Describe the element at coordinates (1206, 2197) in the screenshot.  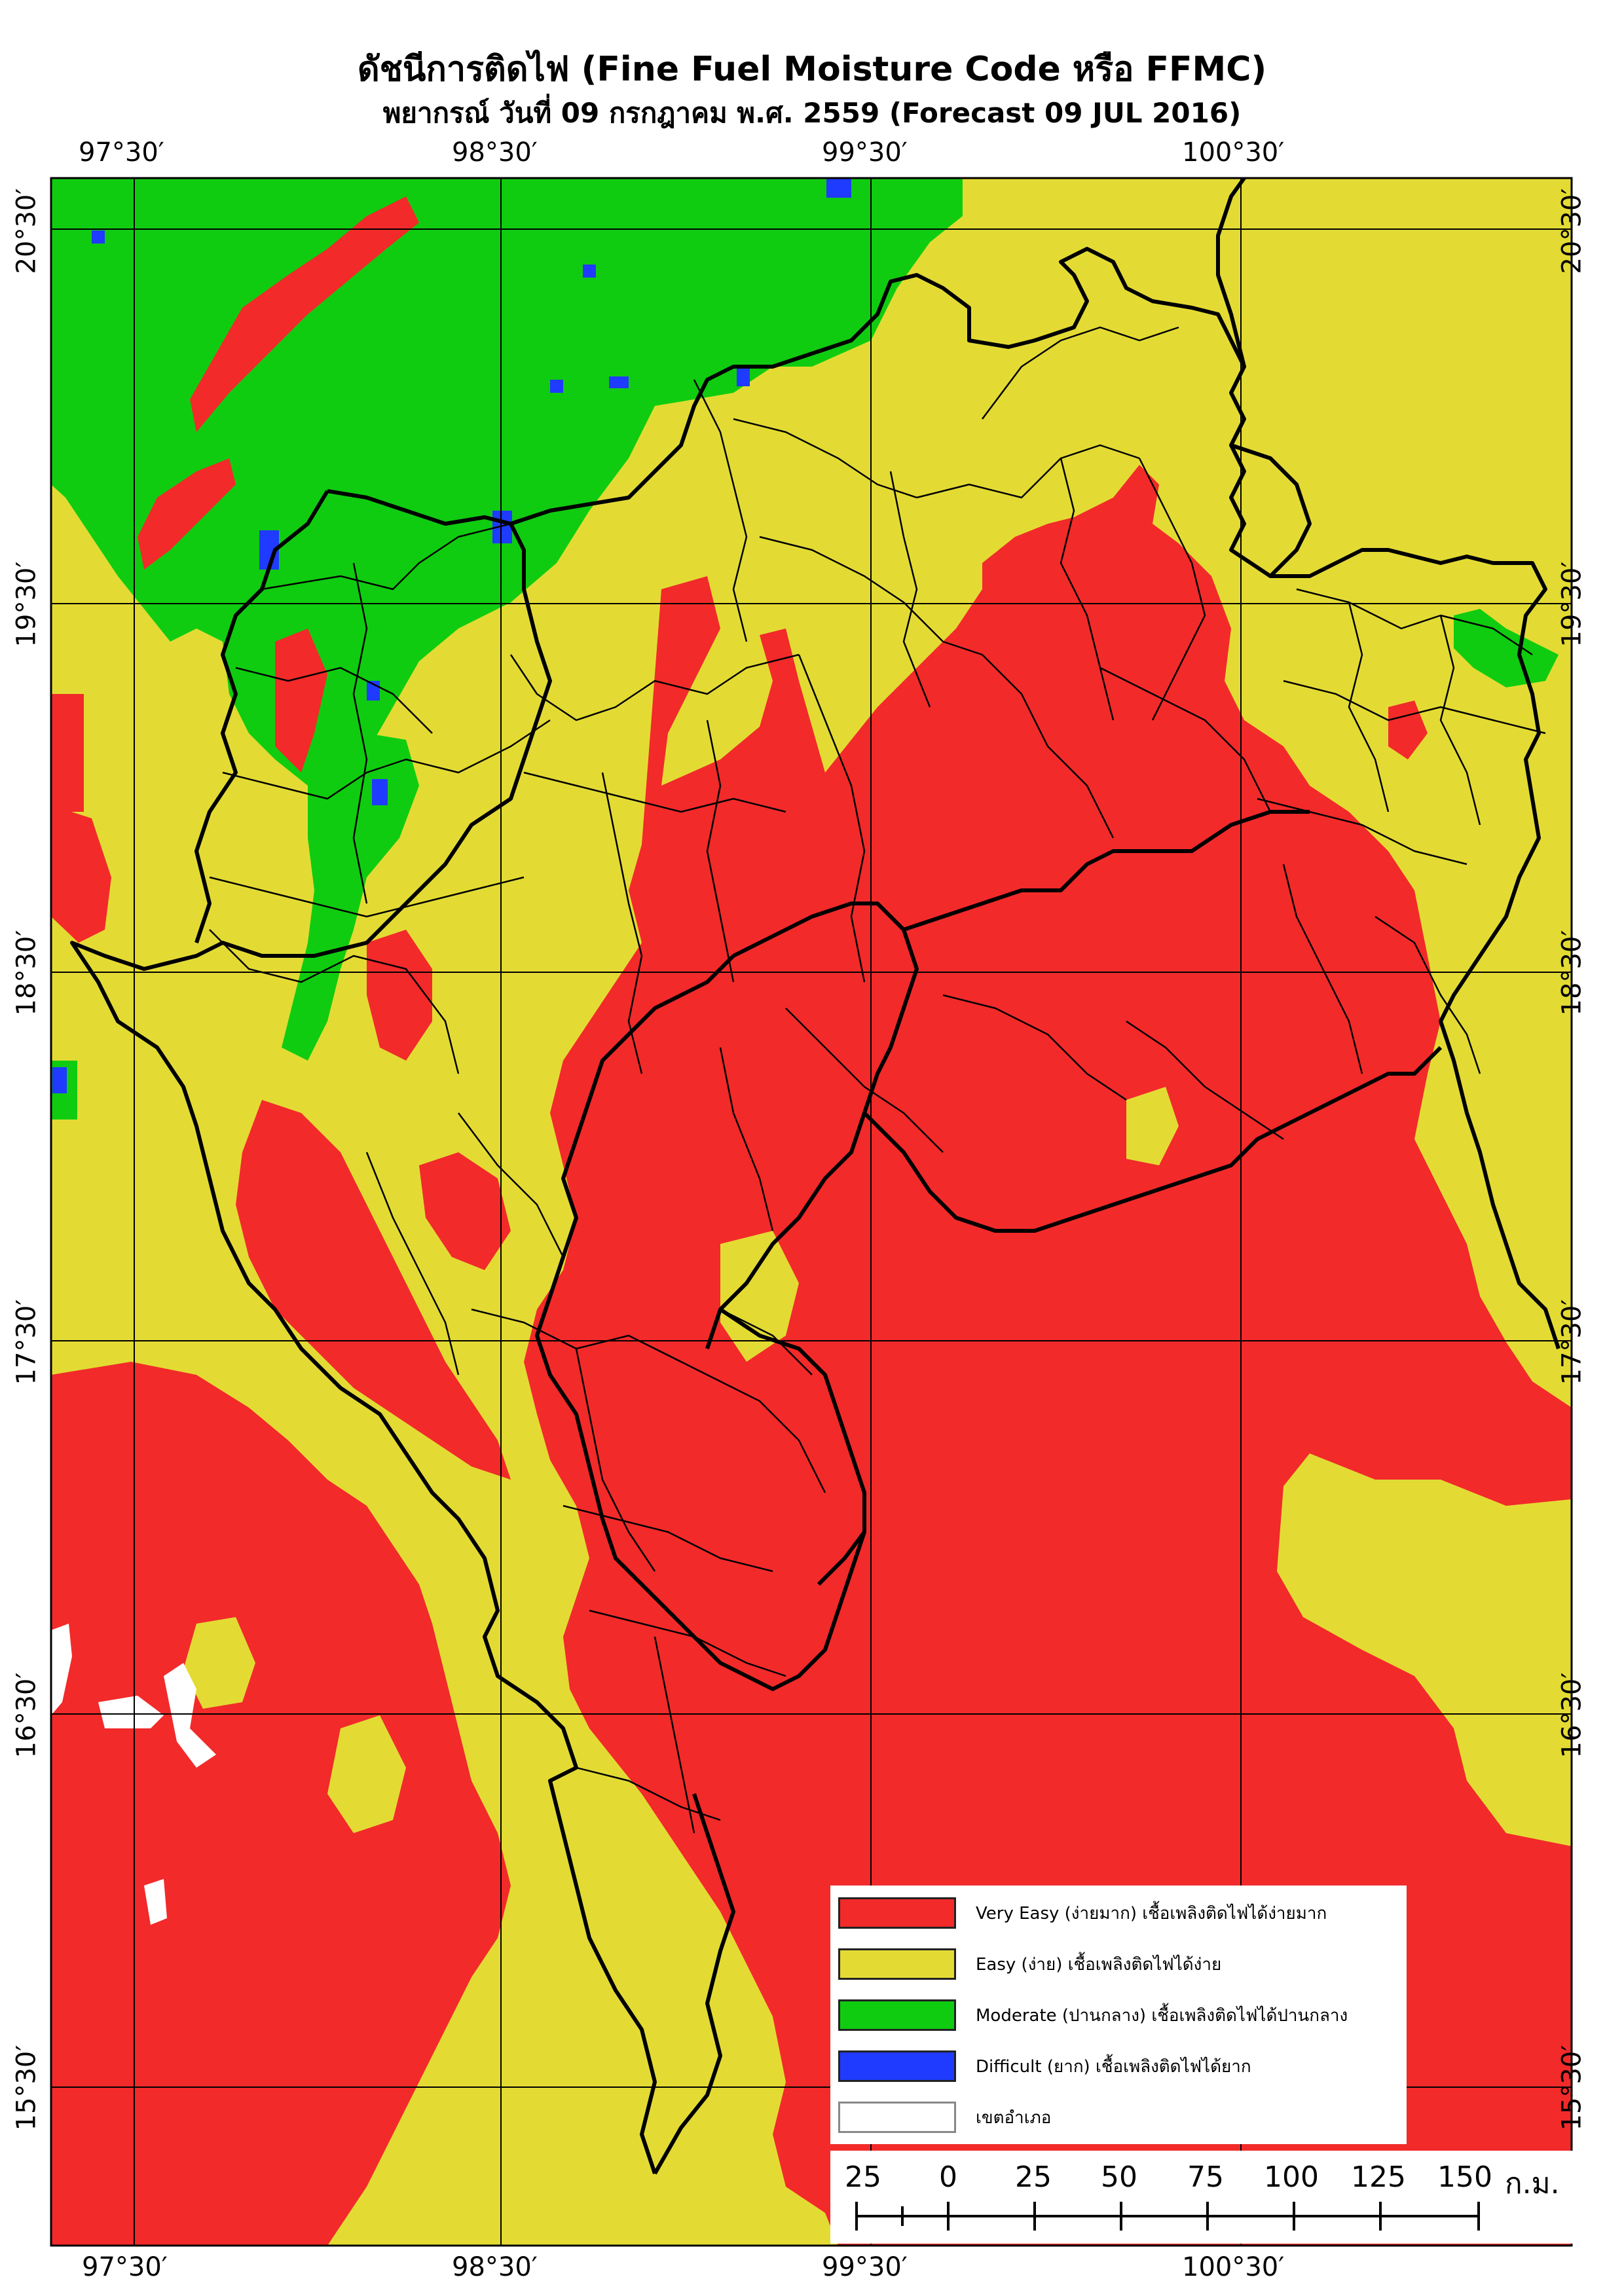
I see `scale-bar: 25 0 25 50 75 100 125 150 ก.ม.` at that location.